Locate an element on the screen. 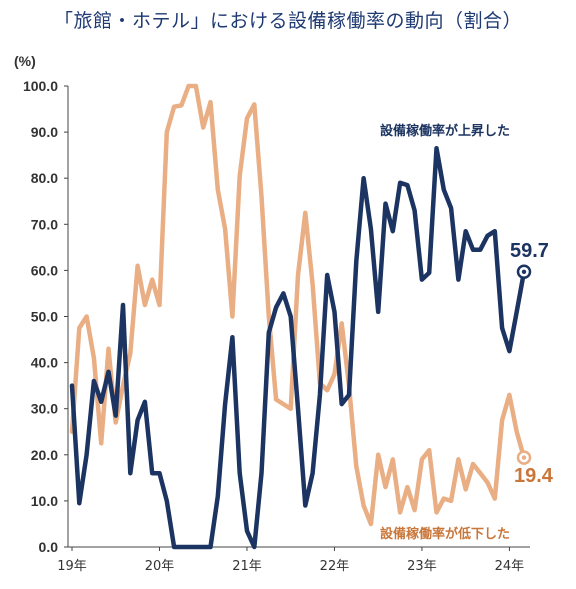 This screenshot has width=576, height=589. x-tick-label: 19年 is located at coordinates (72, 566).